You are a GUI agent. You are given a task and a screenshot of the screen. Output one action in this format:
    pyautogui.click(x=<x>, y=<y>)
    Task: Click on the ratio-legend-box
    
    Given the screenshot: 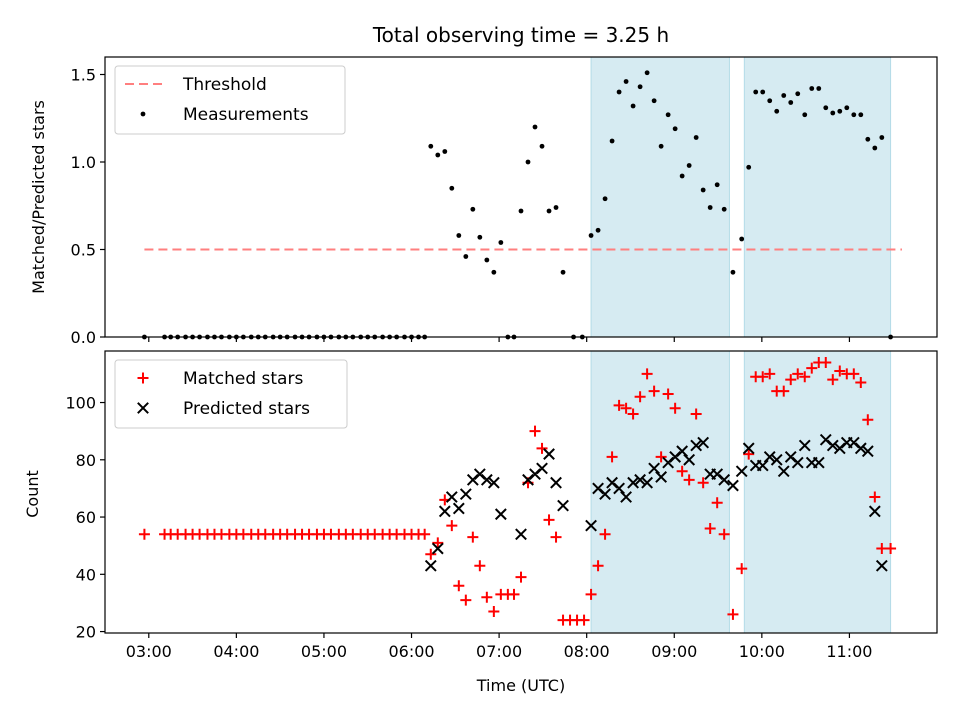 What is the action you would take?
    pyautogui.click(x=230, y=100)
    